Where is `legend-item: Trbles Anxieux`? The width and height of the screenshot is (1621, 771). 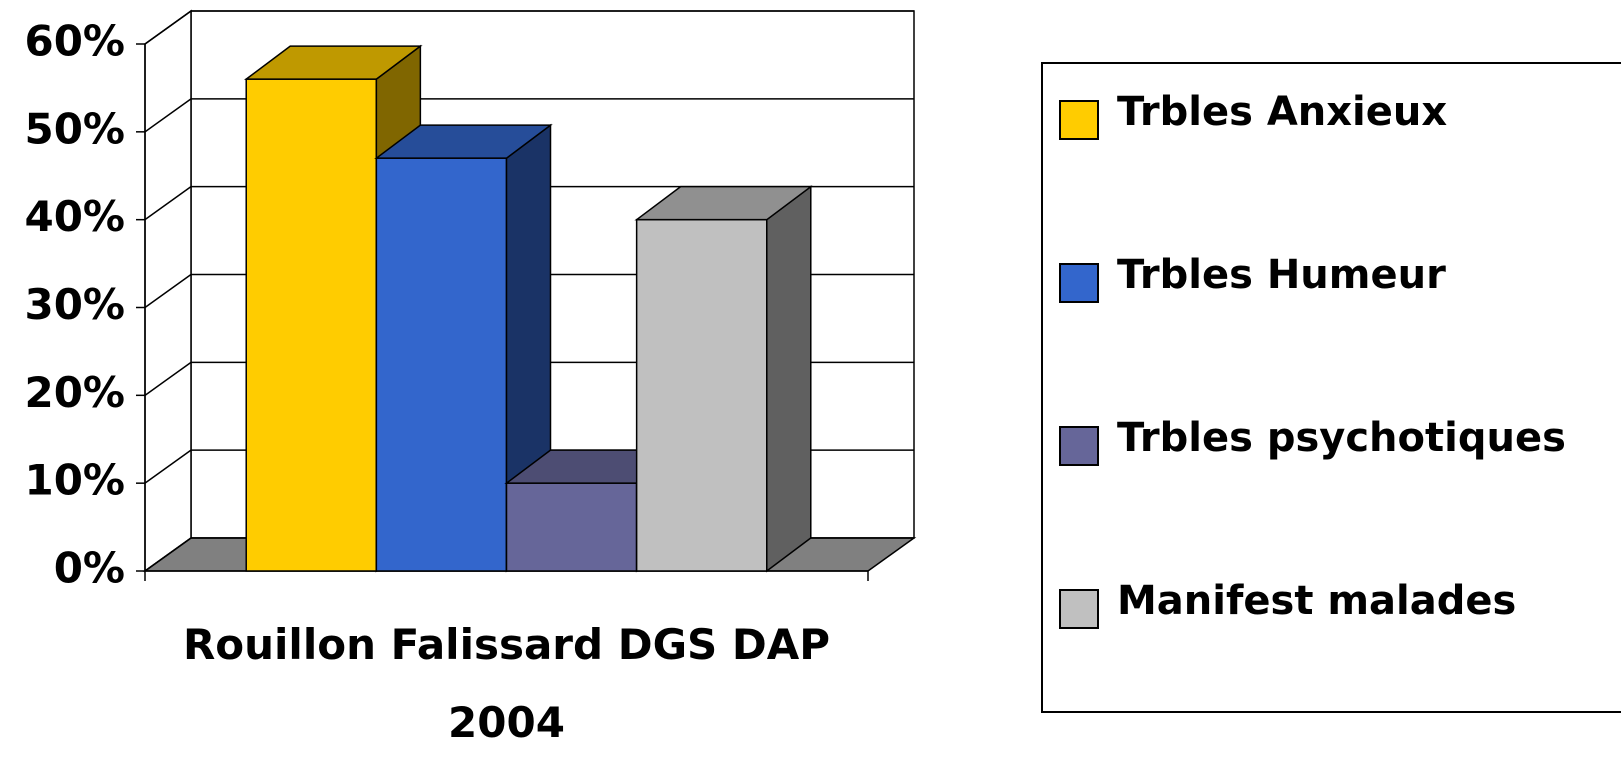 legend-item: Trbles Anxieux is located at coordinates (1333, 116).